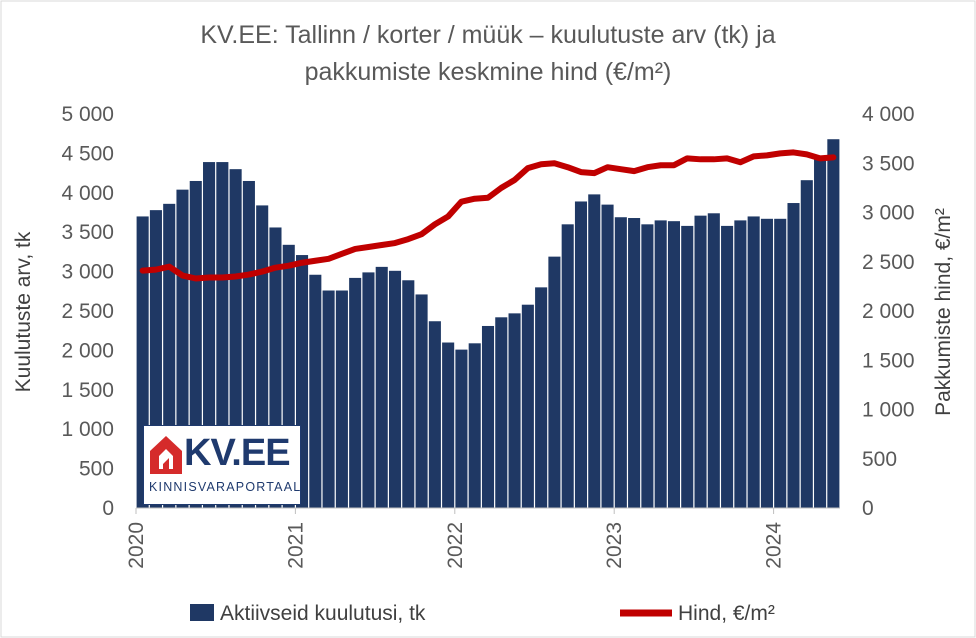  I want to click on left-tick-label: 3 000, so click(87, 272).